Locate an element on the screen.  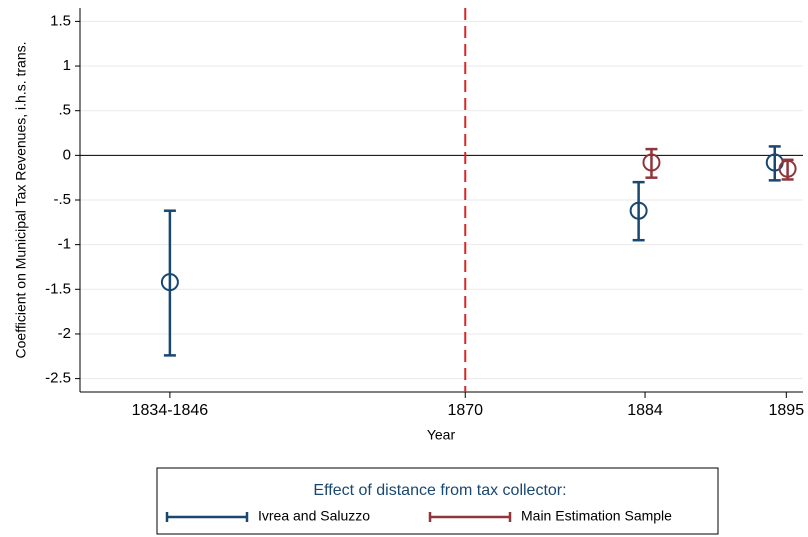
y-tick-label: 1 is located at coordinates (67, 65).